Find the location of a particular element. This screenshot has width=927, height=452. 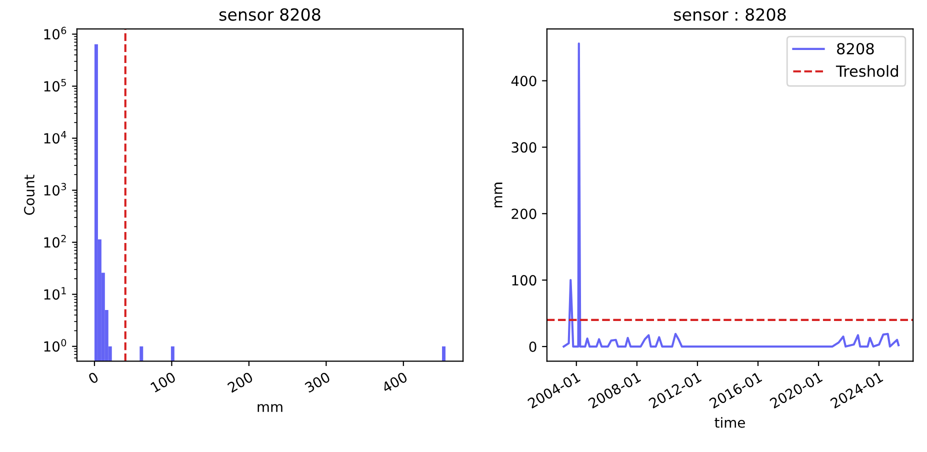

x-tick-label: 100 is located at coordinates (163, 382).